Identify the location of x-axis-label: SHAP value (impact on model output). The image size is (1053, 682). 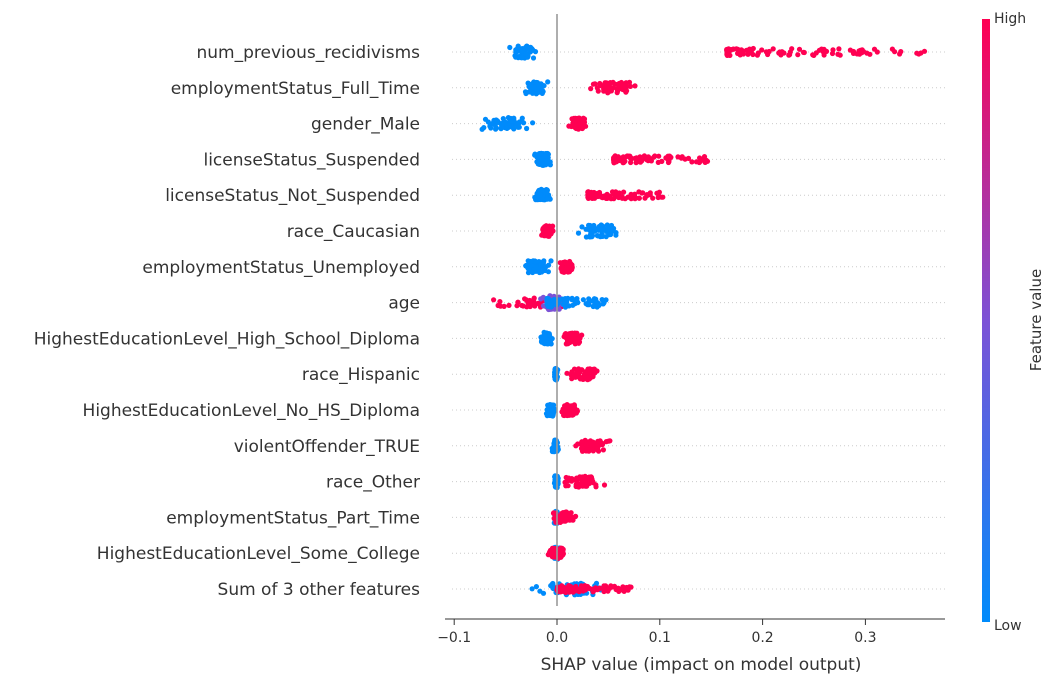
(701, 665).